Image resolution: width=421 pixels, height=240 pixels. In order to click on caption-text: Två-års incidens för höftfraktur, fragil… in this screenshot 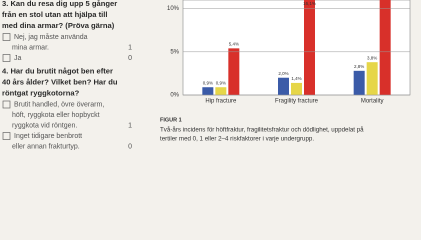, I will do `click(262, 130)`.